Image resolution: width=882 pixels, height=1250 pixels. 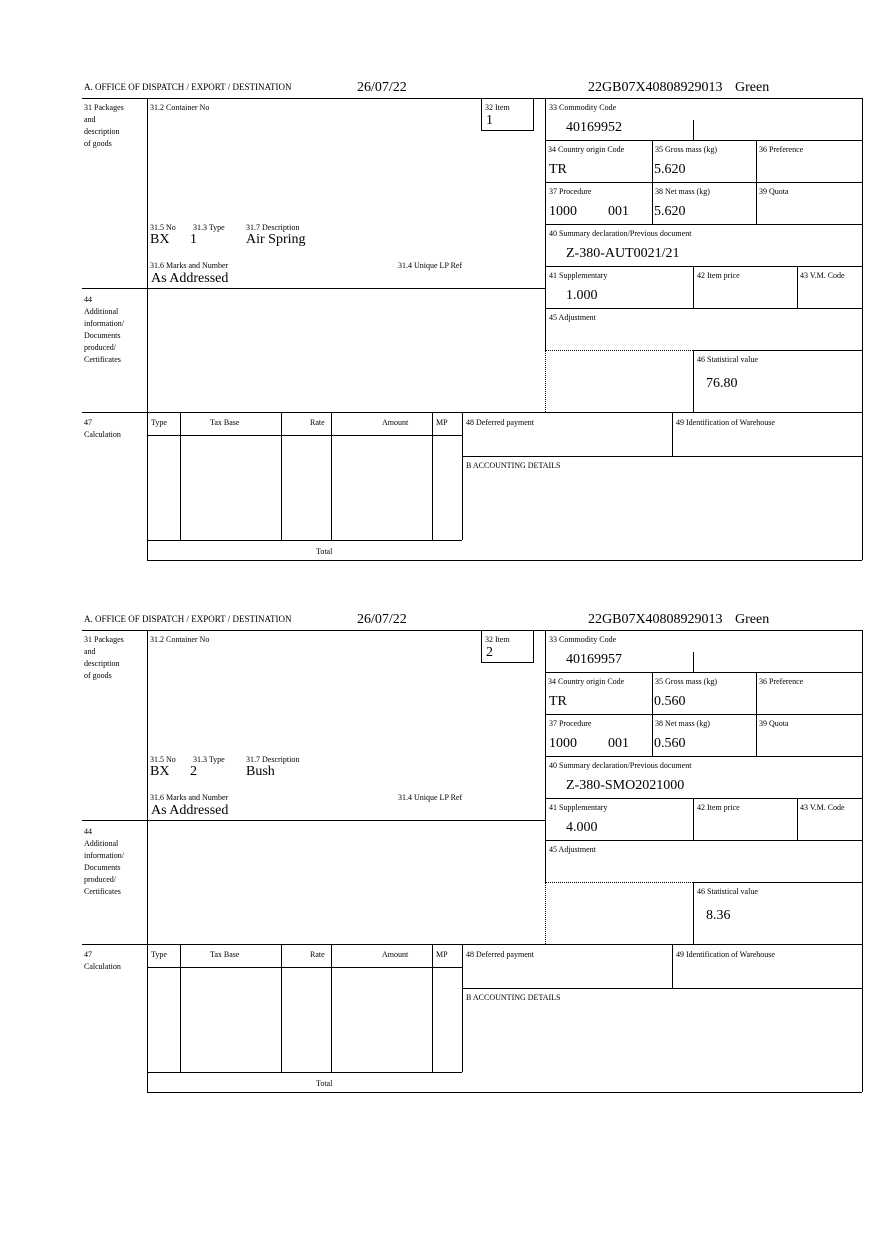 I want to click on statistical-value-value: 76.80, so click(x=722, y=383).